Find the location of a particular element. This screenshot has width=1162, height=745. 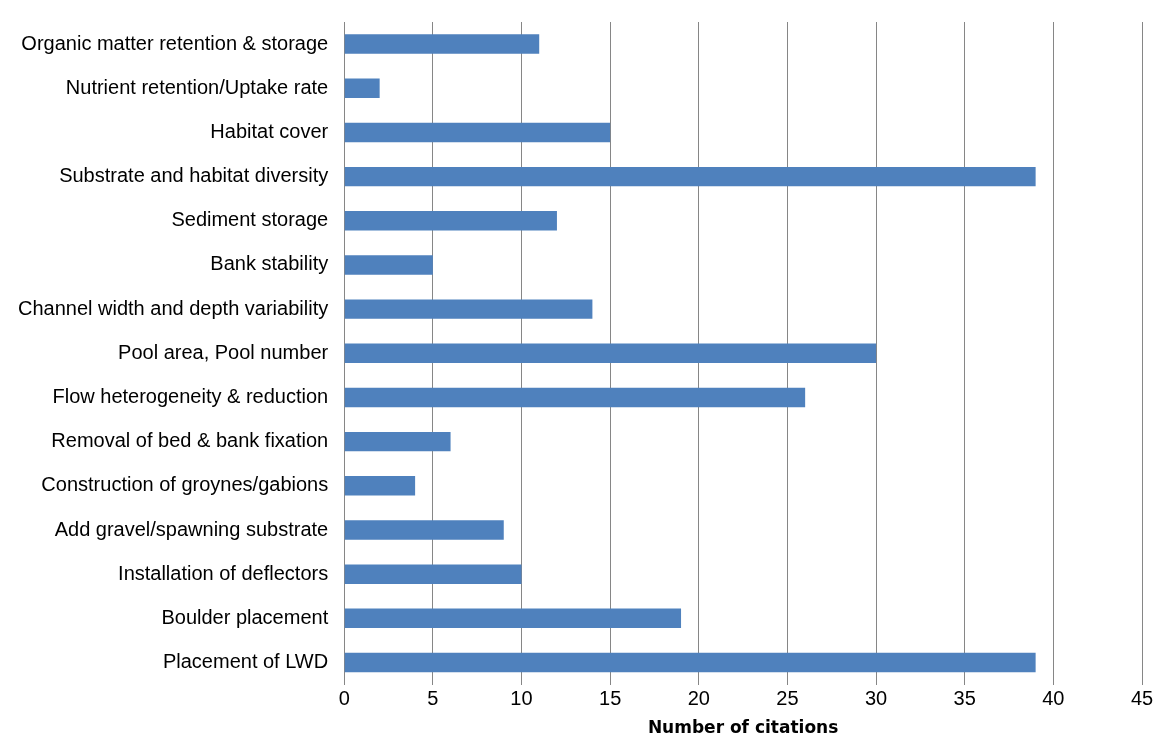

x-tick-label: 0 is located at coordinates (344, 698).